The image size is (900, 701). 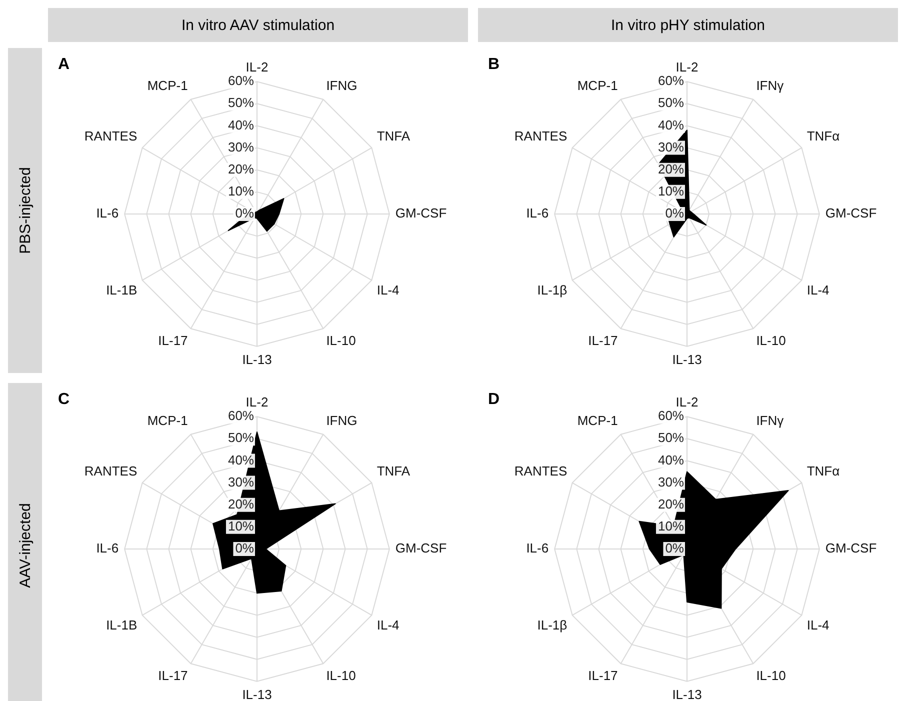 What do you see at coordinates (494, 400) in the screenshot?
I see `chart-title: D` at bounding box center [494, 400].